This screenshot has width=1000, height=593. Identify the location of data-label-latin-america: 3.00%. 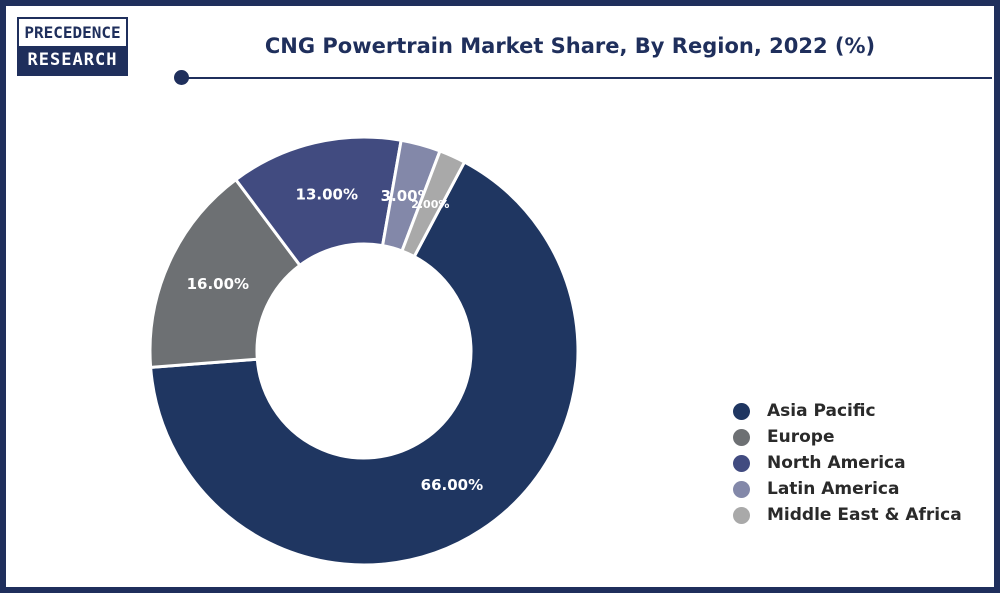
(407, 196).